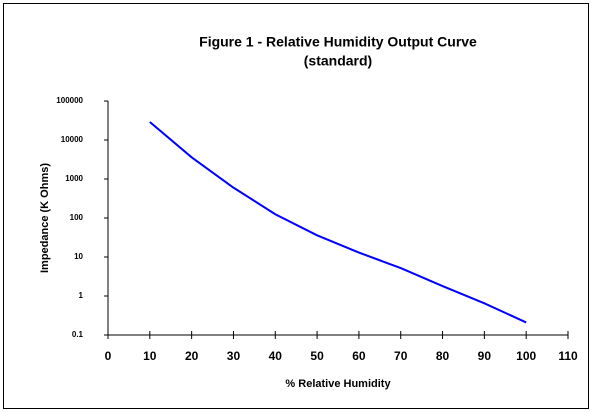 This screenshot has width=593, height=412. I want to click on x-tick-label: 70, so click(401, 356).